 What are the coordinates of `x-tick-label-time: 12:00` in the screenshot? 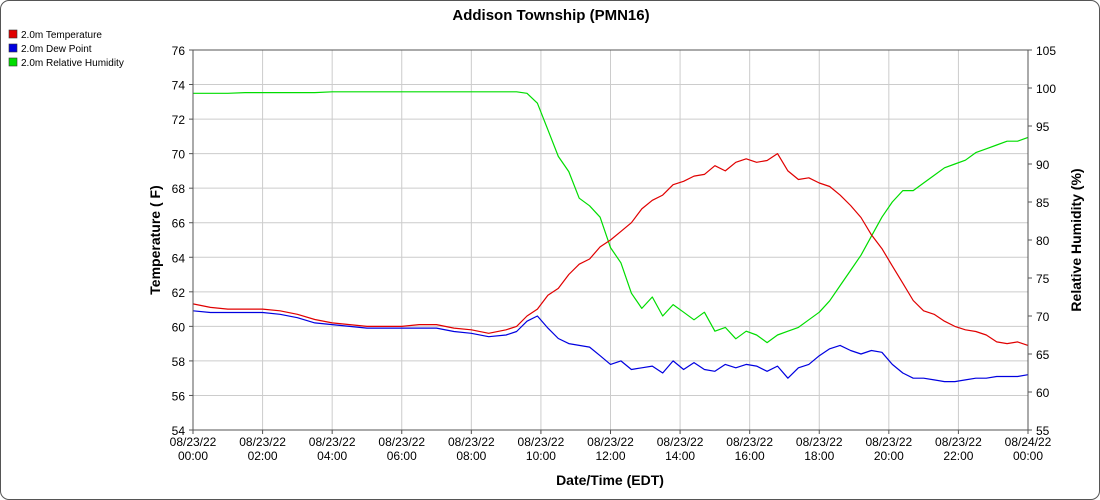 It's located at (610, 456).